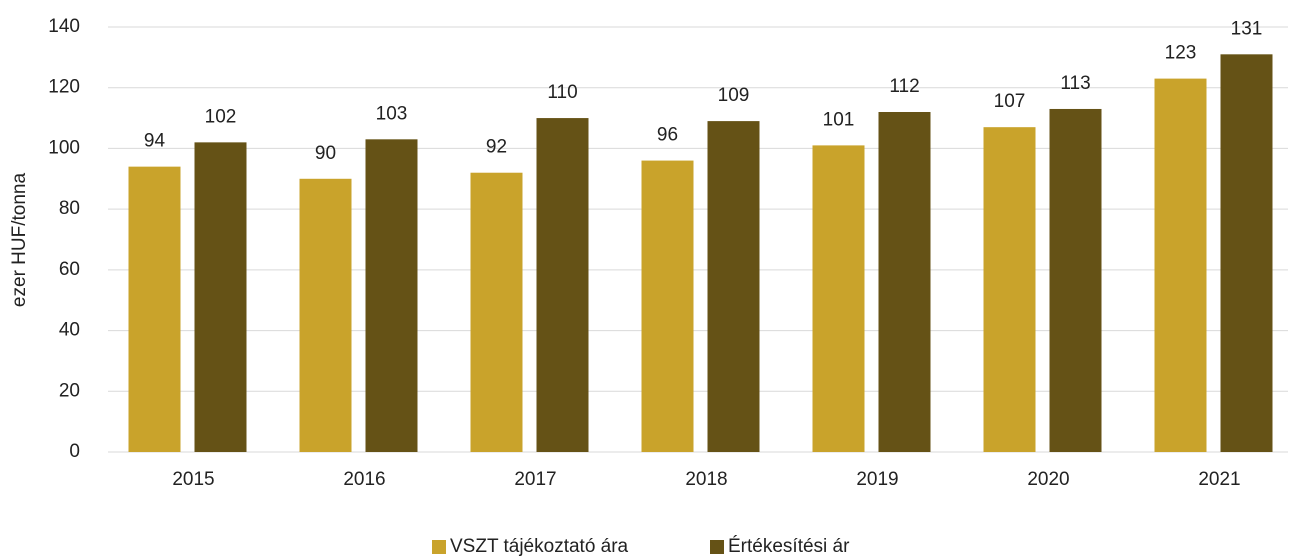 The image size is (1290, 557). I want to click on data-label: 101, so click(839, 119).